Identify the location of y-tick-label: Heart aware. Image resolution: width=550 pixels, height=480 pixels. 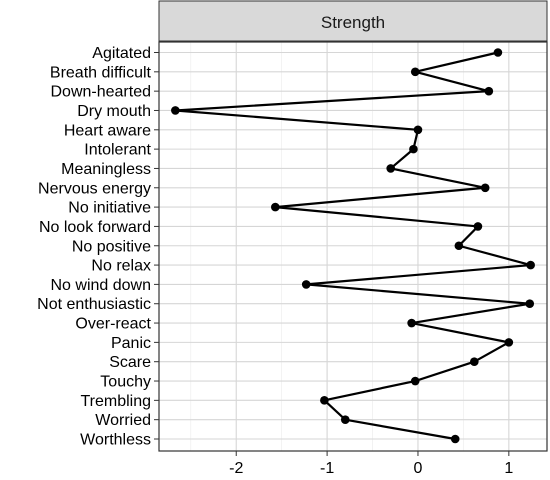
(107, 130).